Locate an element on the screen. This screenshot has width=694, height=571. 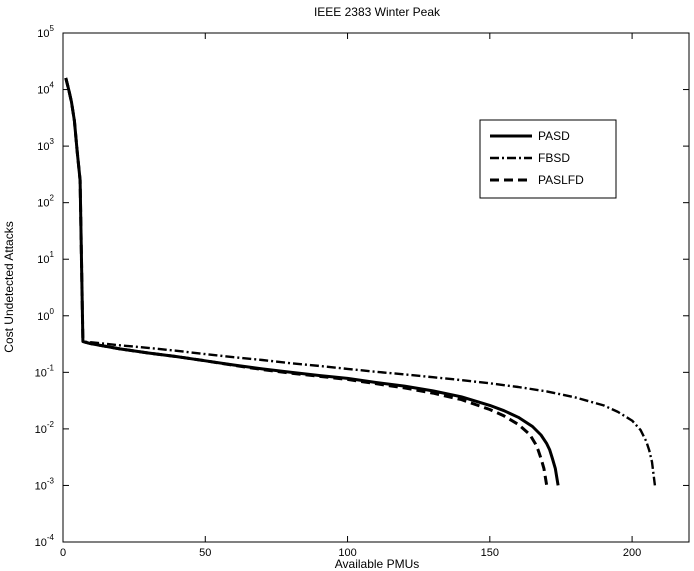
legend: PASD FBSD PASLFD is located at coordinates (548, 159).